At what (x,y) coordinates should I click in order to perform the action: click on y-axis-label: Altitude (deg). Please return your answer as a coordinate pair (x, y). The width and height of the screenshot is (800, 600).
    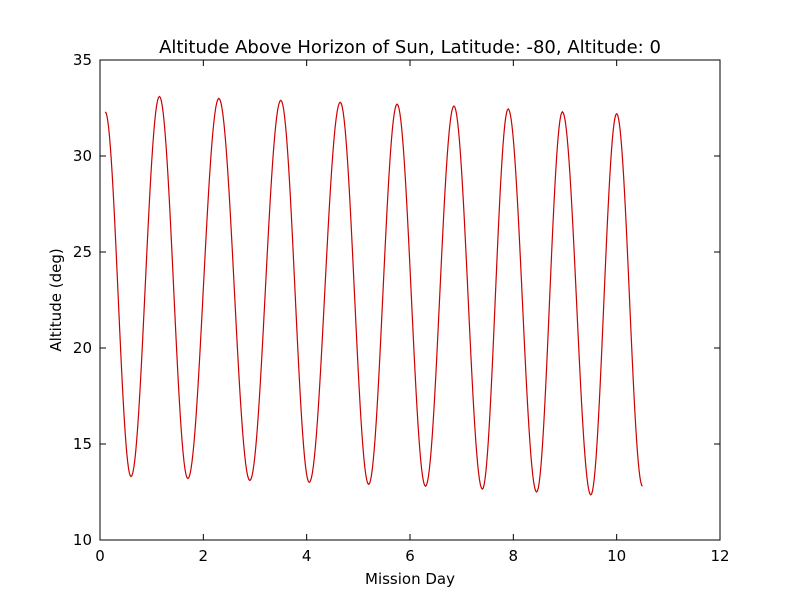
    Looking at the image, I should click on (56, 299).